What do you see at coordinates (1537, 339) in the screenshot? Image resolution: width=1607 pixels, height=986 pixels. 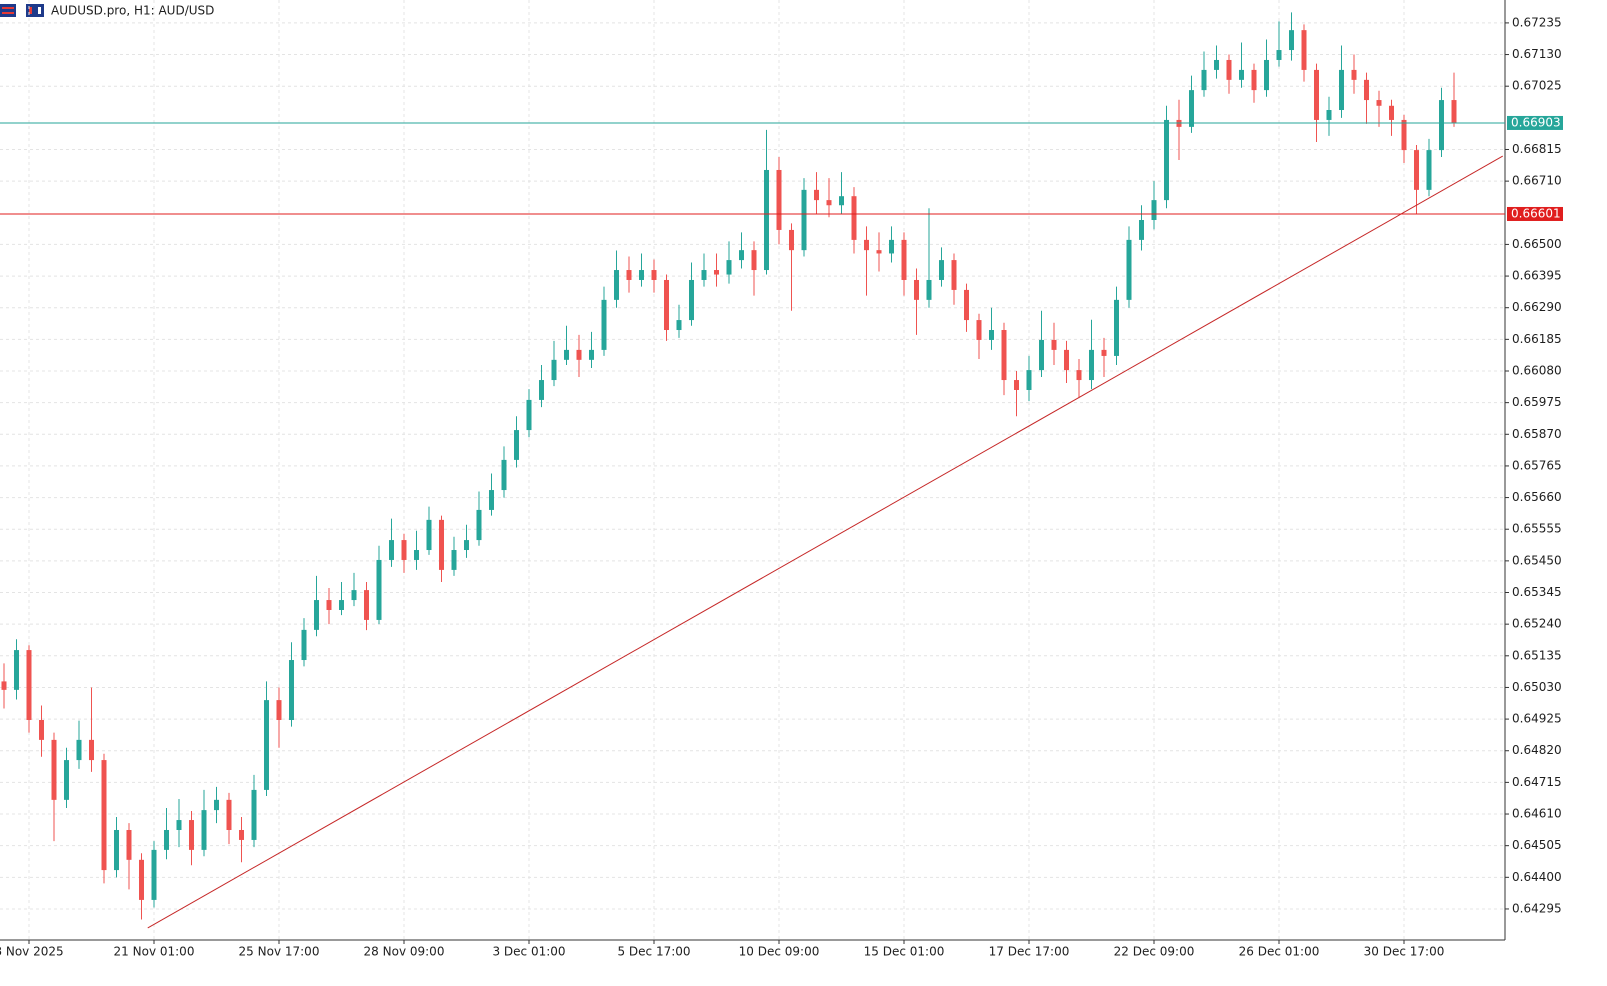 I see `y-tick-label: 0.66185` at bounding box center [1537, 339].